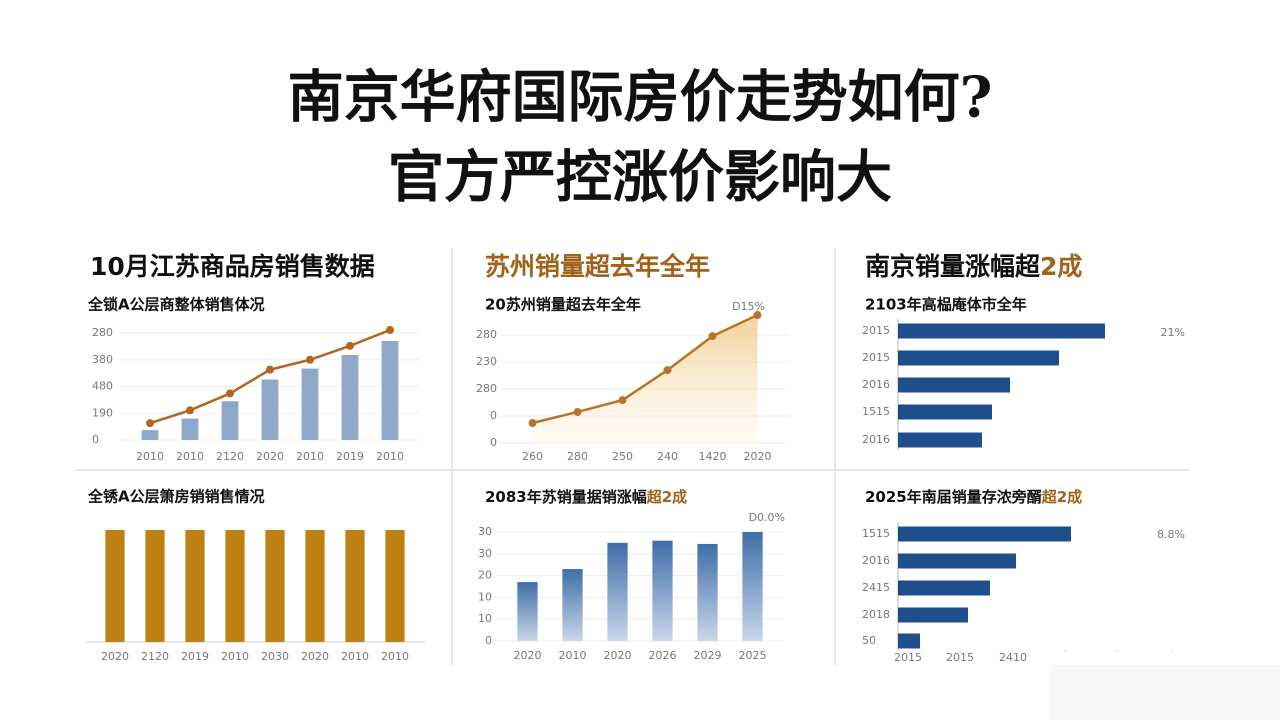  I want to click on y-tick-label: 230, so click(486, 361).